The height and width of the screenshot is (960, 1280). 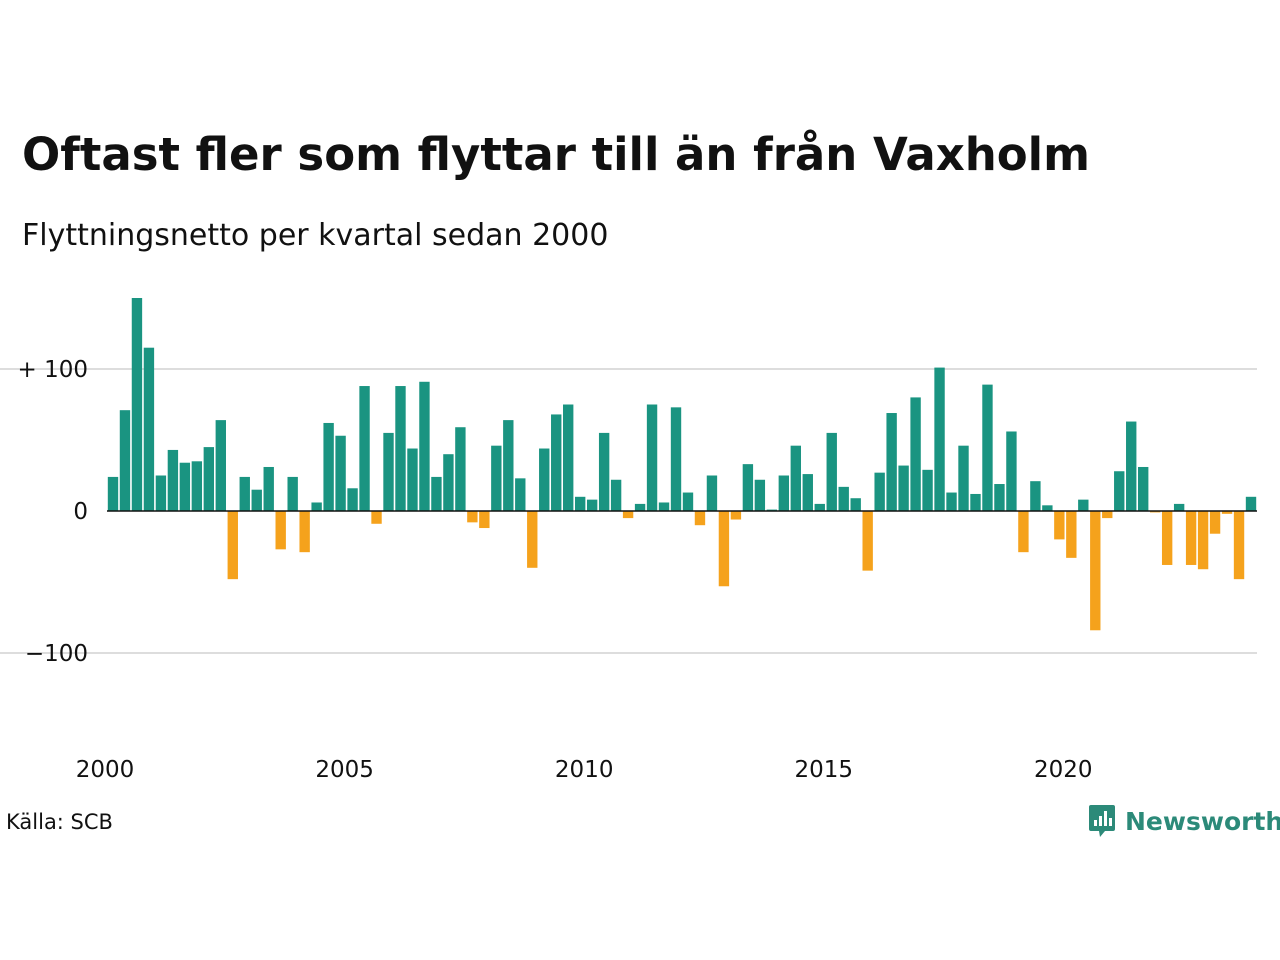 I want to click on y-axis-labels: + 100 0 −100, so click(x=53, y=512).